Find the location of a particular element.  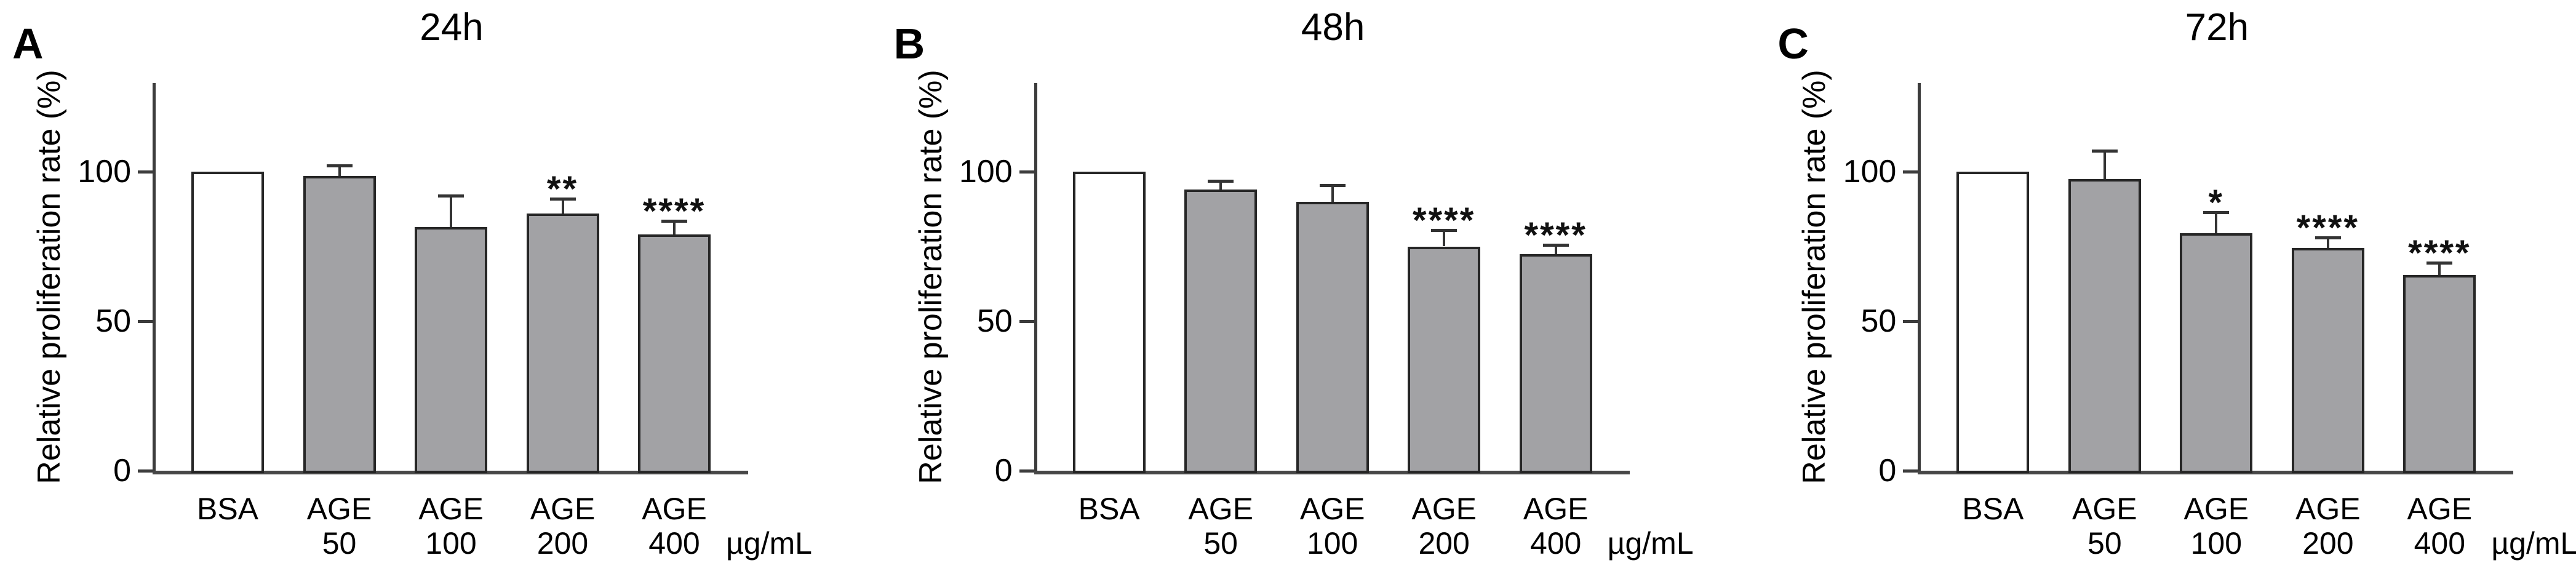

chart-title: 24h is located at coordinates (452, 27).